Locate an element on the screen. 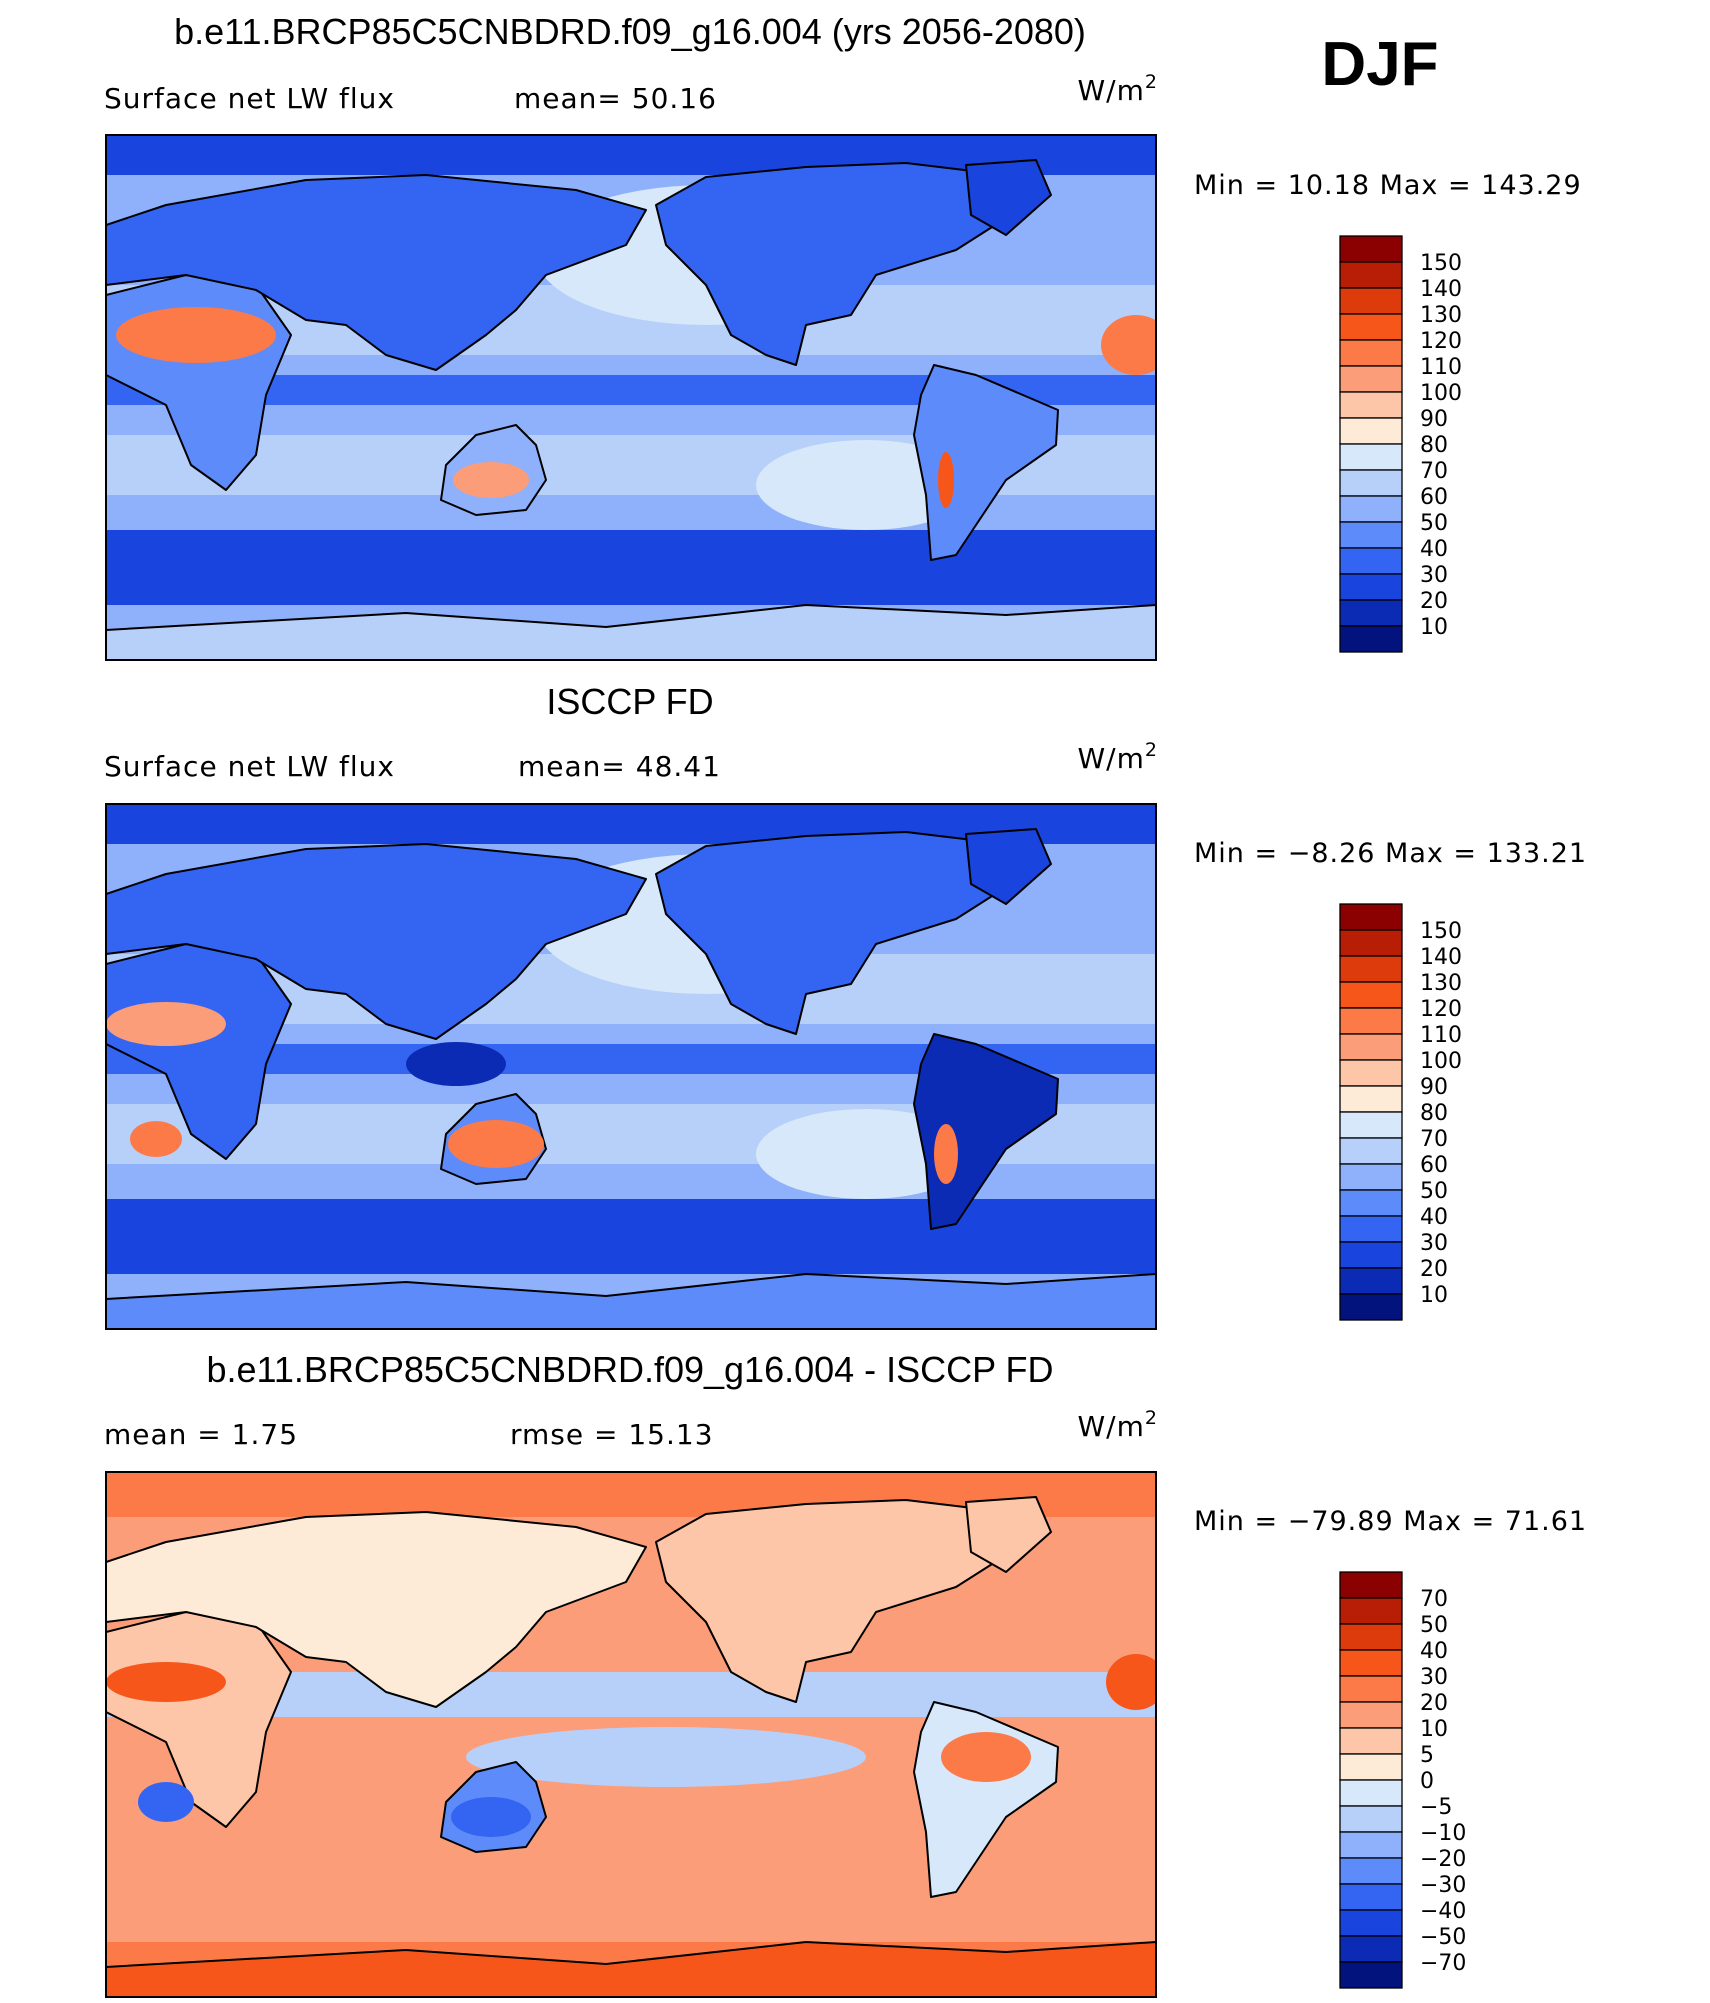 The image size is (1710, 2003). amazon-warm is located at coordinates (986, 1757).